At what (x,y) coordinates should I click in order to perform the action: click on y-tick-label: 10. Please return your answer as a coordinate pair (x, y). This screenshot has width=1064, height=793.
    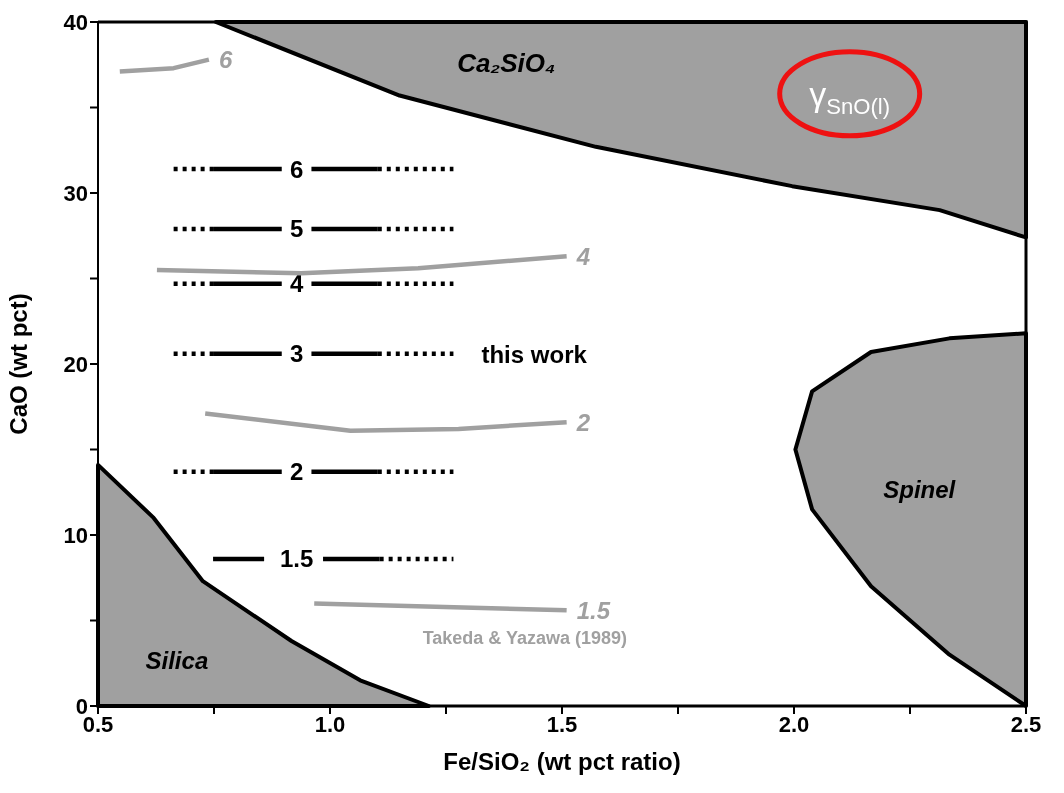
    Looking at the image, I should click on (75, 535).